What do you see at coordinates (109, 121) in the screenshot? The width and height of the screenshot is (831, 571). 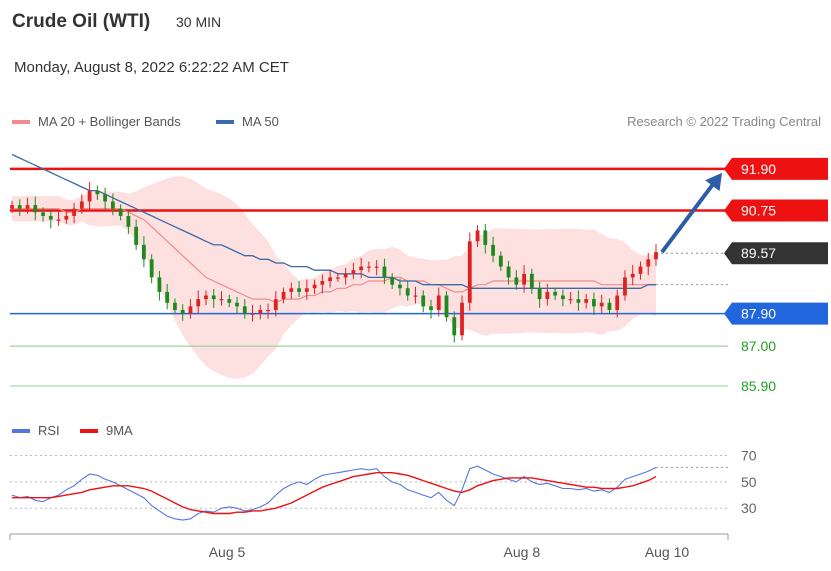 I see `legend-ma20-label: MA 20 + Bollinger Bands` at bounding box center [109, 121].